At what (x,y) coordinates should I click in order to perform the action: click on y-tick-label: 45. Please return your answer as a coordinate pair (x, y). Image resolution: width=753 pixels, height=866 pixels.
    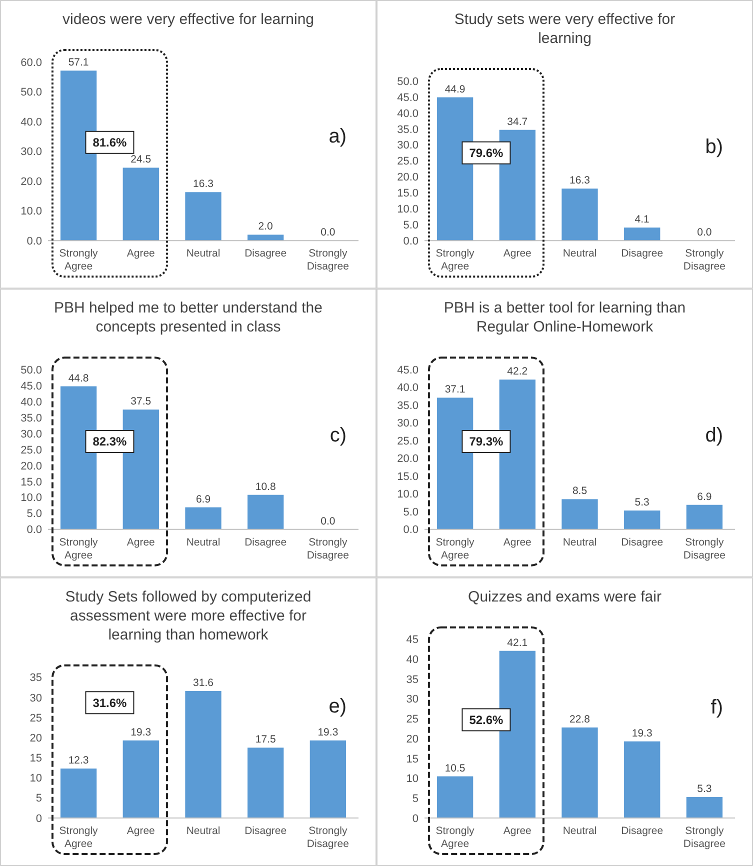
    Looking at the image, I should click on (412, 640).